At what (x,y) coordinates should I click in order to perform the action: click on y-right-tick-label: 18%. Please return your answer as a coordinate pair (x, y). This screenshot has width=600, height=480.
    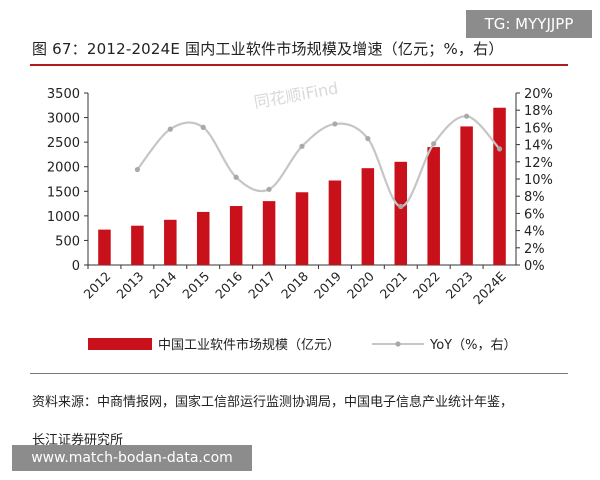
    Looking at the image, I should click on (538, 111).